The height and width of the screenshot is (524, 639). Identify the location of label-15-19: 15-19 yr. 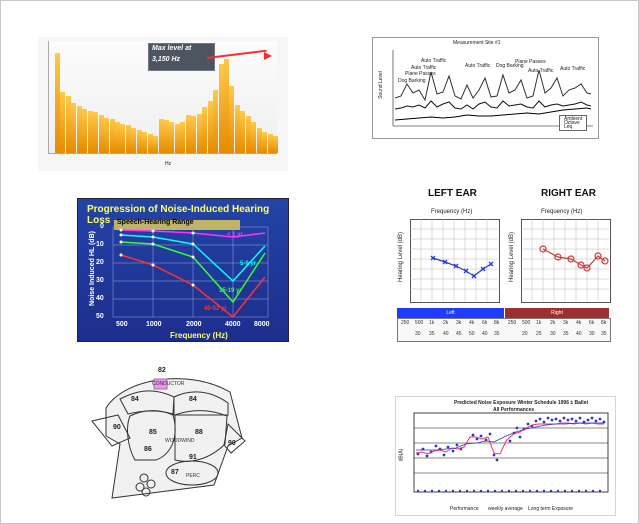
(230, 291).